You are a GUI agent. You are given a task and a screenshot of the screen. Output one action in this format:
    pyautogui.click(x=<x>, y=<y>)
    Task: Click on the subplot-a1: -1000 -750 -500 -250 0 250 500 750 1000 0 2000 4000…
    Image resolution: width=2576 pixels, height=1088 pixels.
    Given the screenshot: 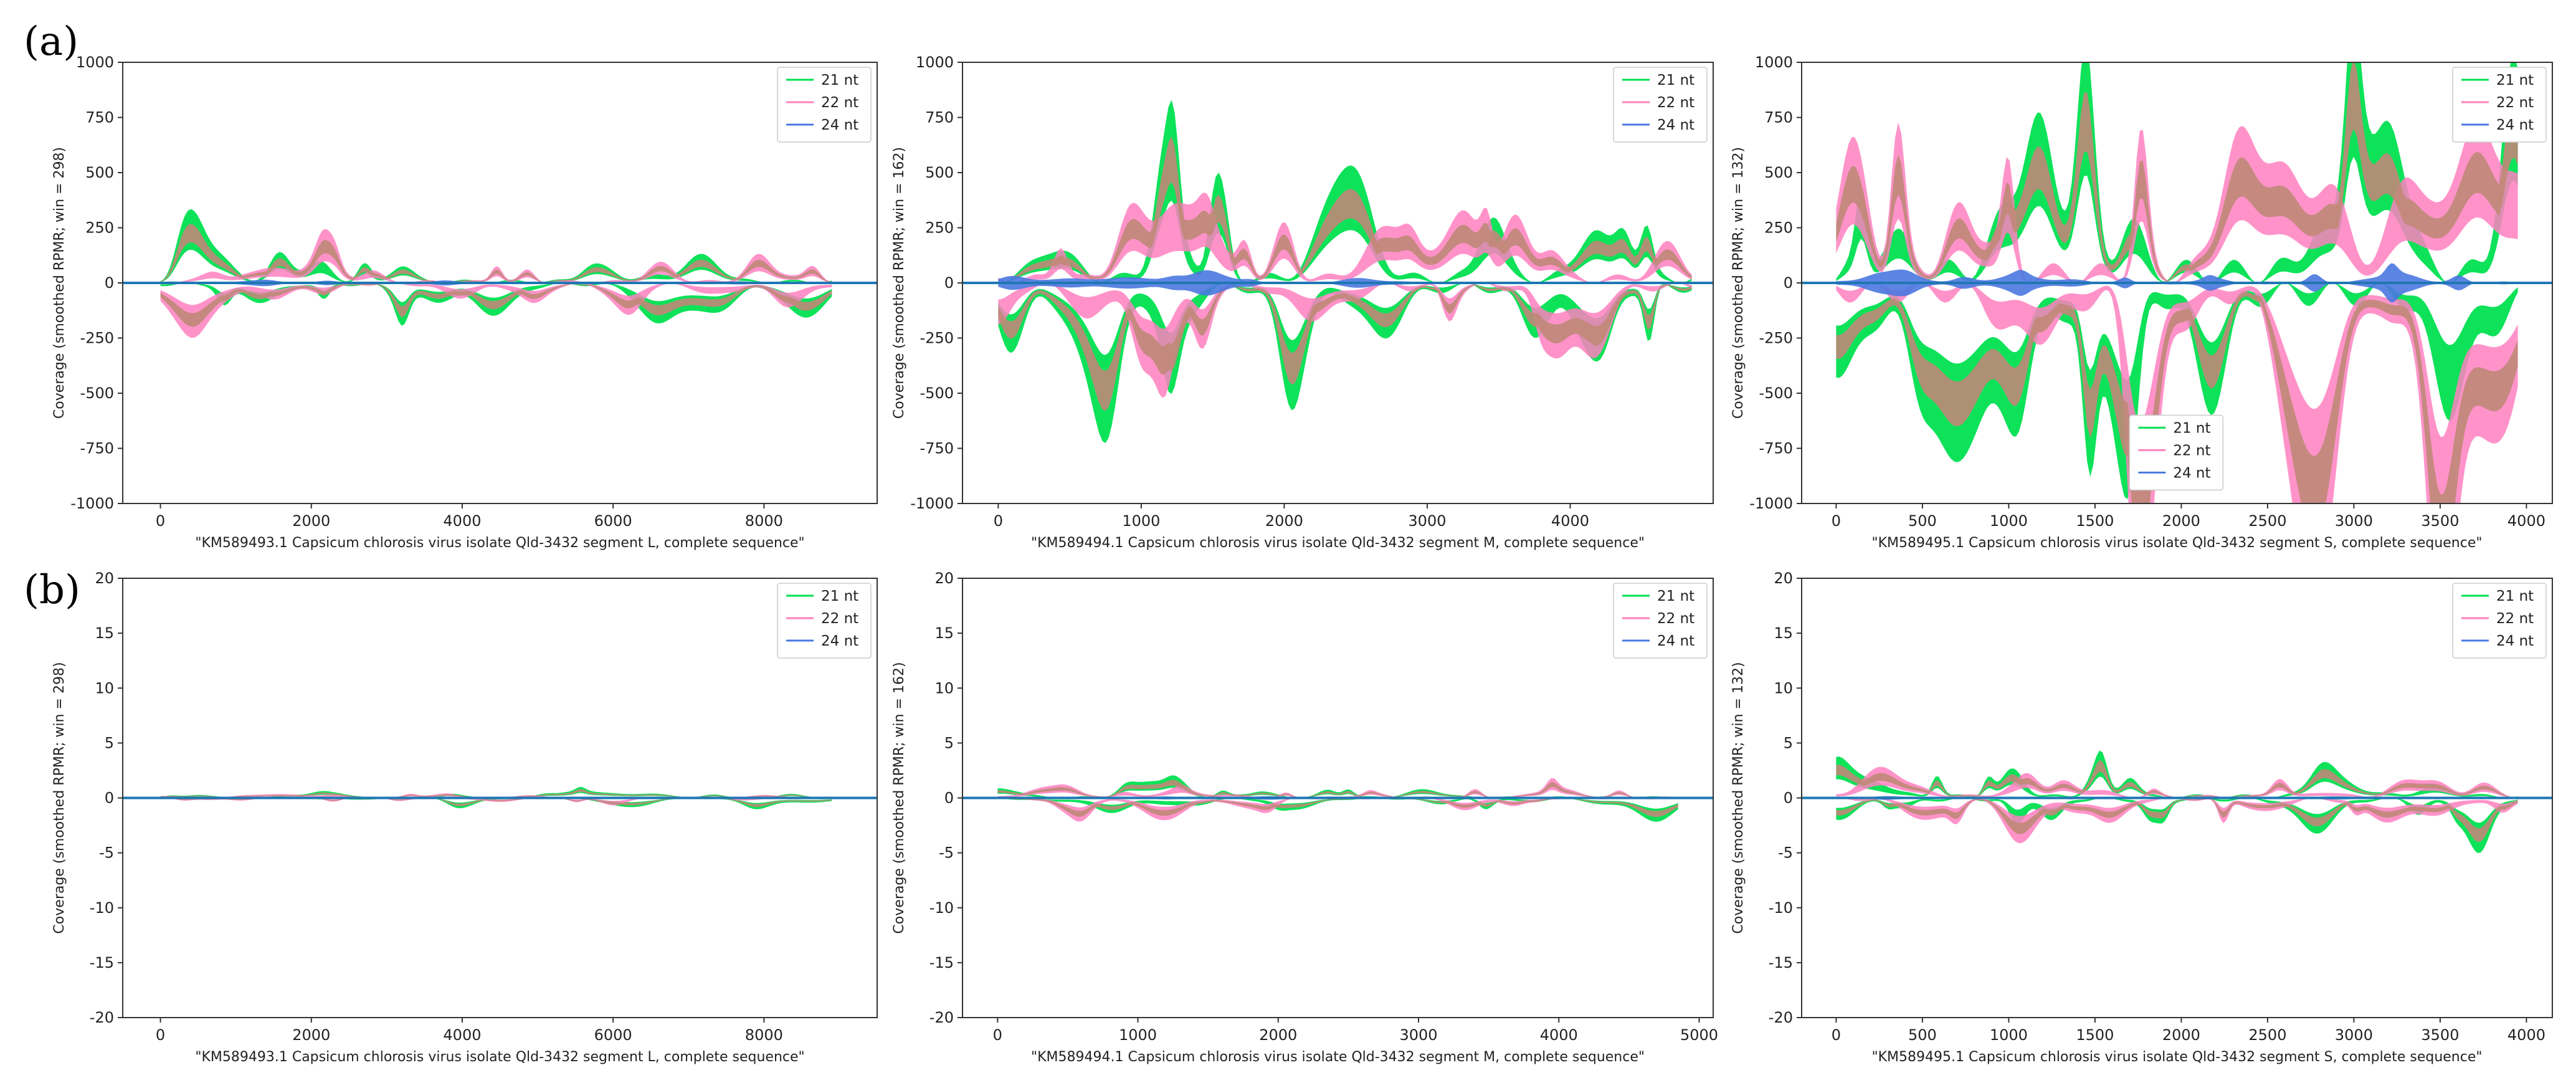 What is the action you would take?
    pyautogui.click(x=465, y=302)
    